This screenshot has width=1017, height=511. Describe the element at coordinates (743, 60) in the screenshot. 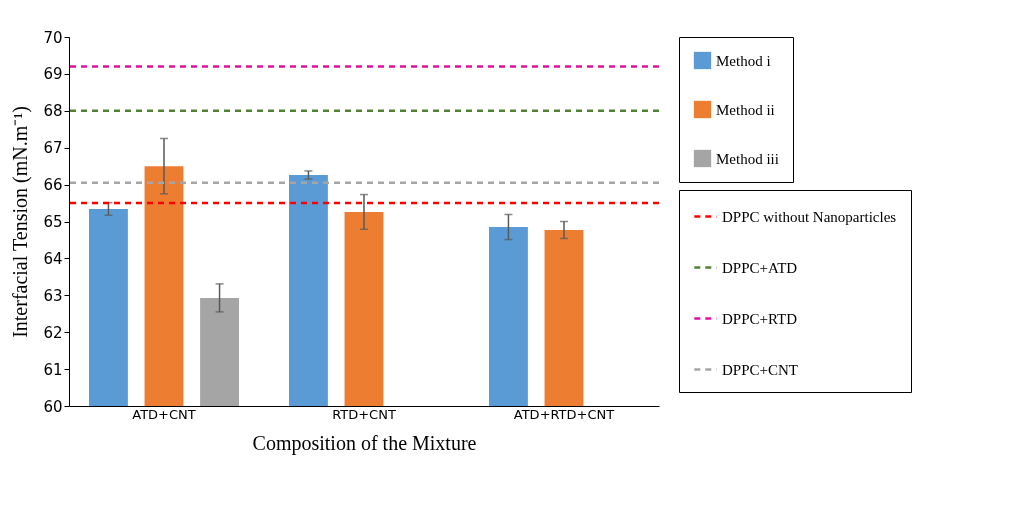

I see `legend-label: Method i` at that location.